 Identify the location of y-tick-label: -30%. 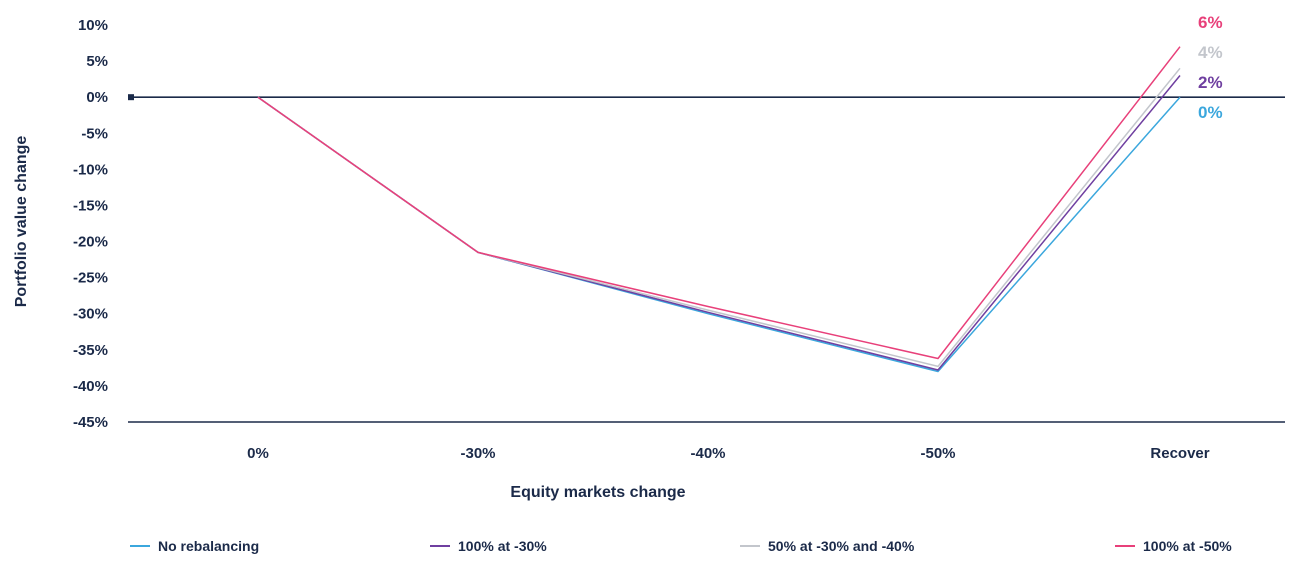
(90, 314).